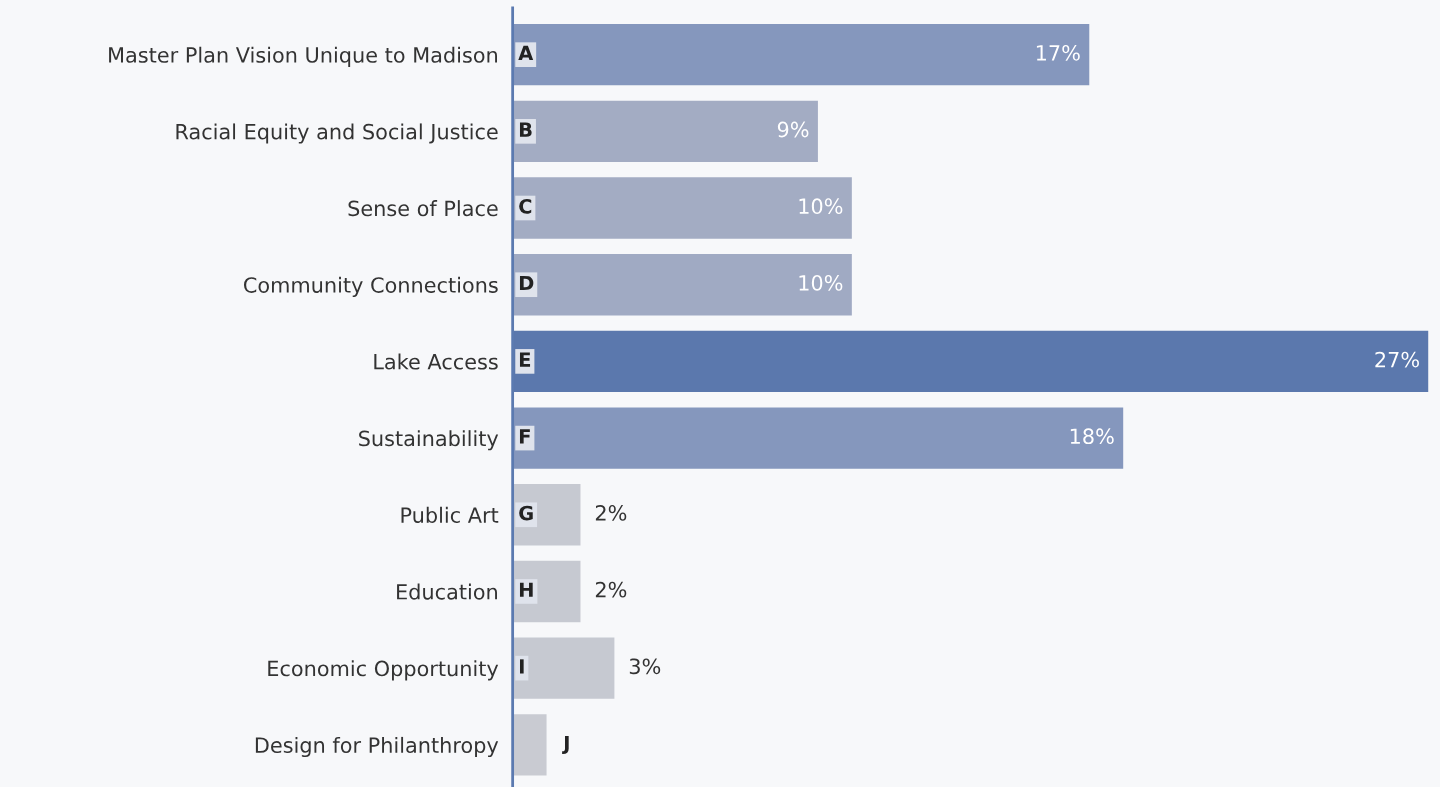 This screenshot has width=1440, height=787. Describe the element at coordinates (447, 591) in the screenshot. I see `y-tick-label: Education` at that location.